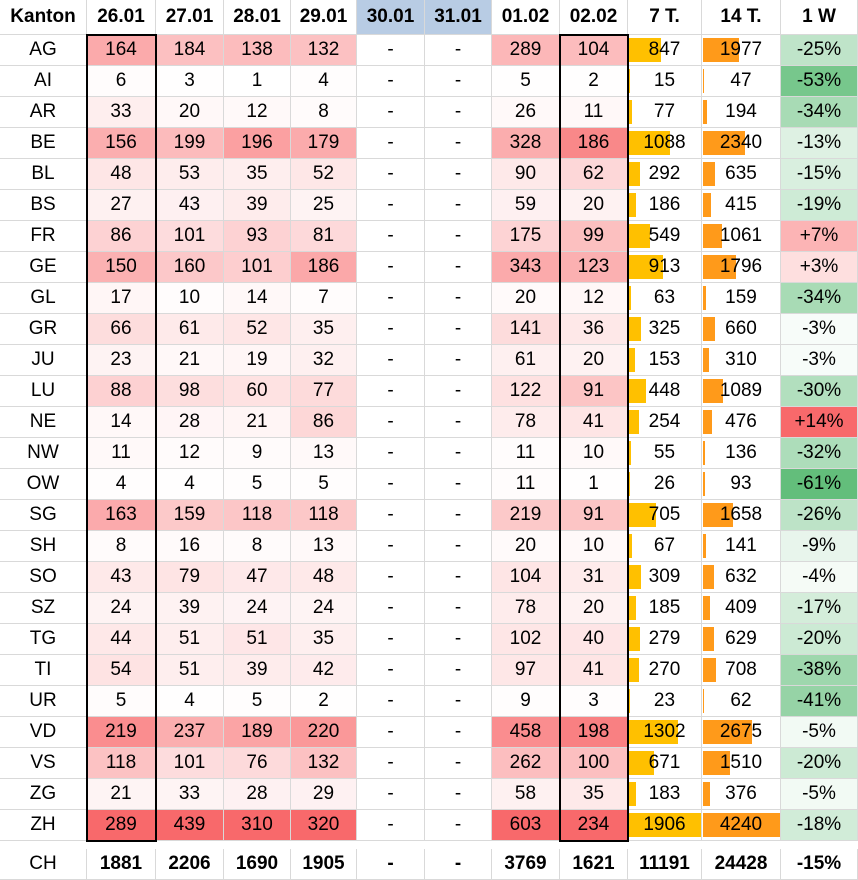 The height and width of the screenshot is (880, 858). What do you see at coordinates (741, 49) in the screenshot?
I see `sum-14day-value: 1977` at bounding box center [741, 49].